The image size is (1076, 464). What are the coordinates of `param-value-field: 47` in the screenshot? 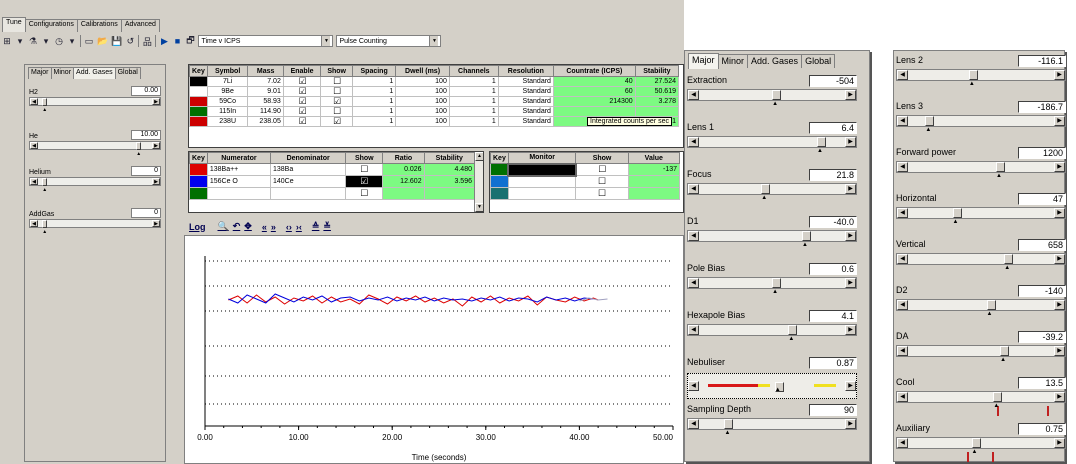 It's located at (1042, 199).